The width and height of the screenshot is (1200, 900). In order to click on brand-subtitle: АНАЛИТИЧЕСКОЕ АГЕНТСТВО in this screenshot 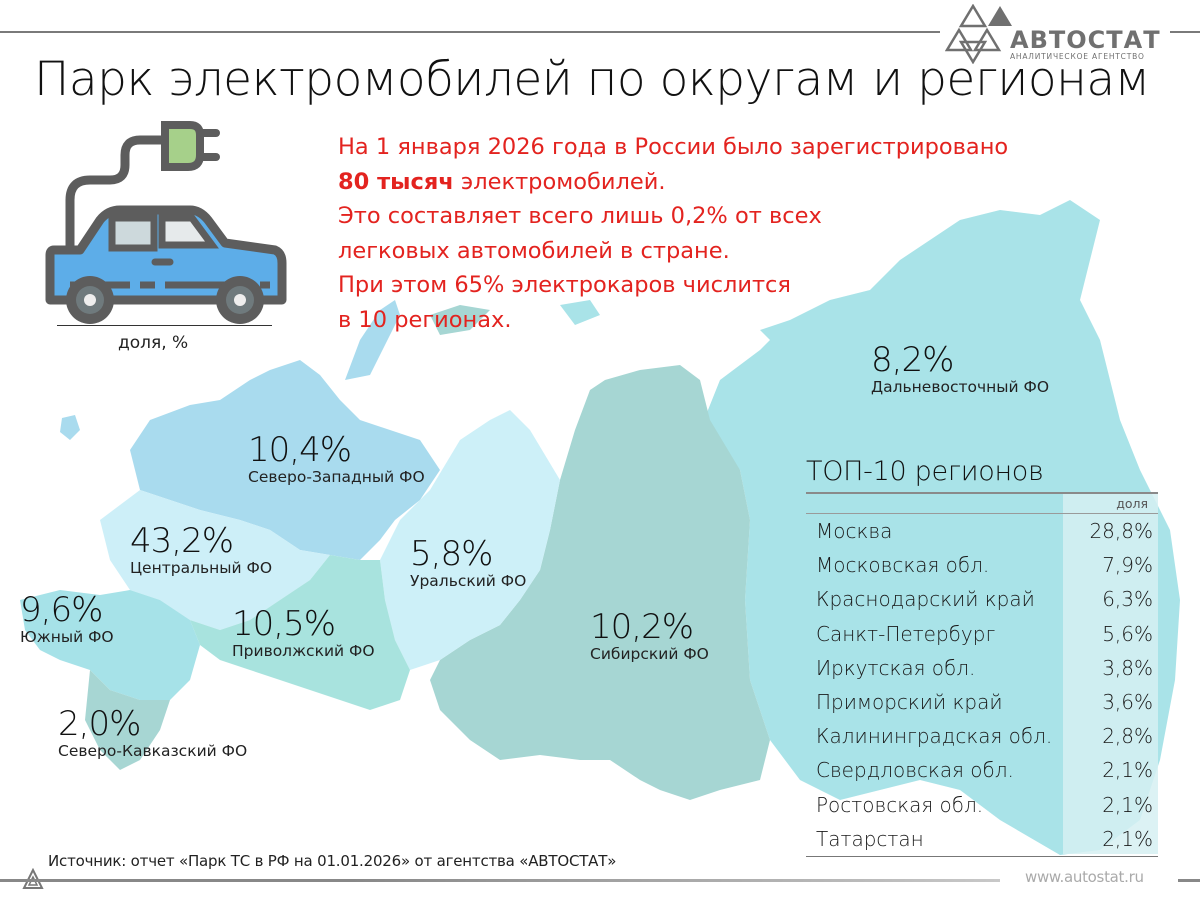, I will do `click(1077, 56)`.